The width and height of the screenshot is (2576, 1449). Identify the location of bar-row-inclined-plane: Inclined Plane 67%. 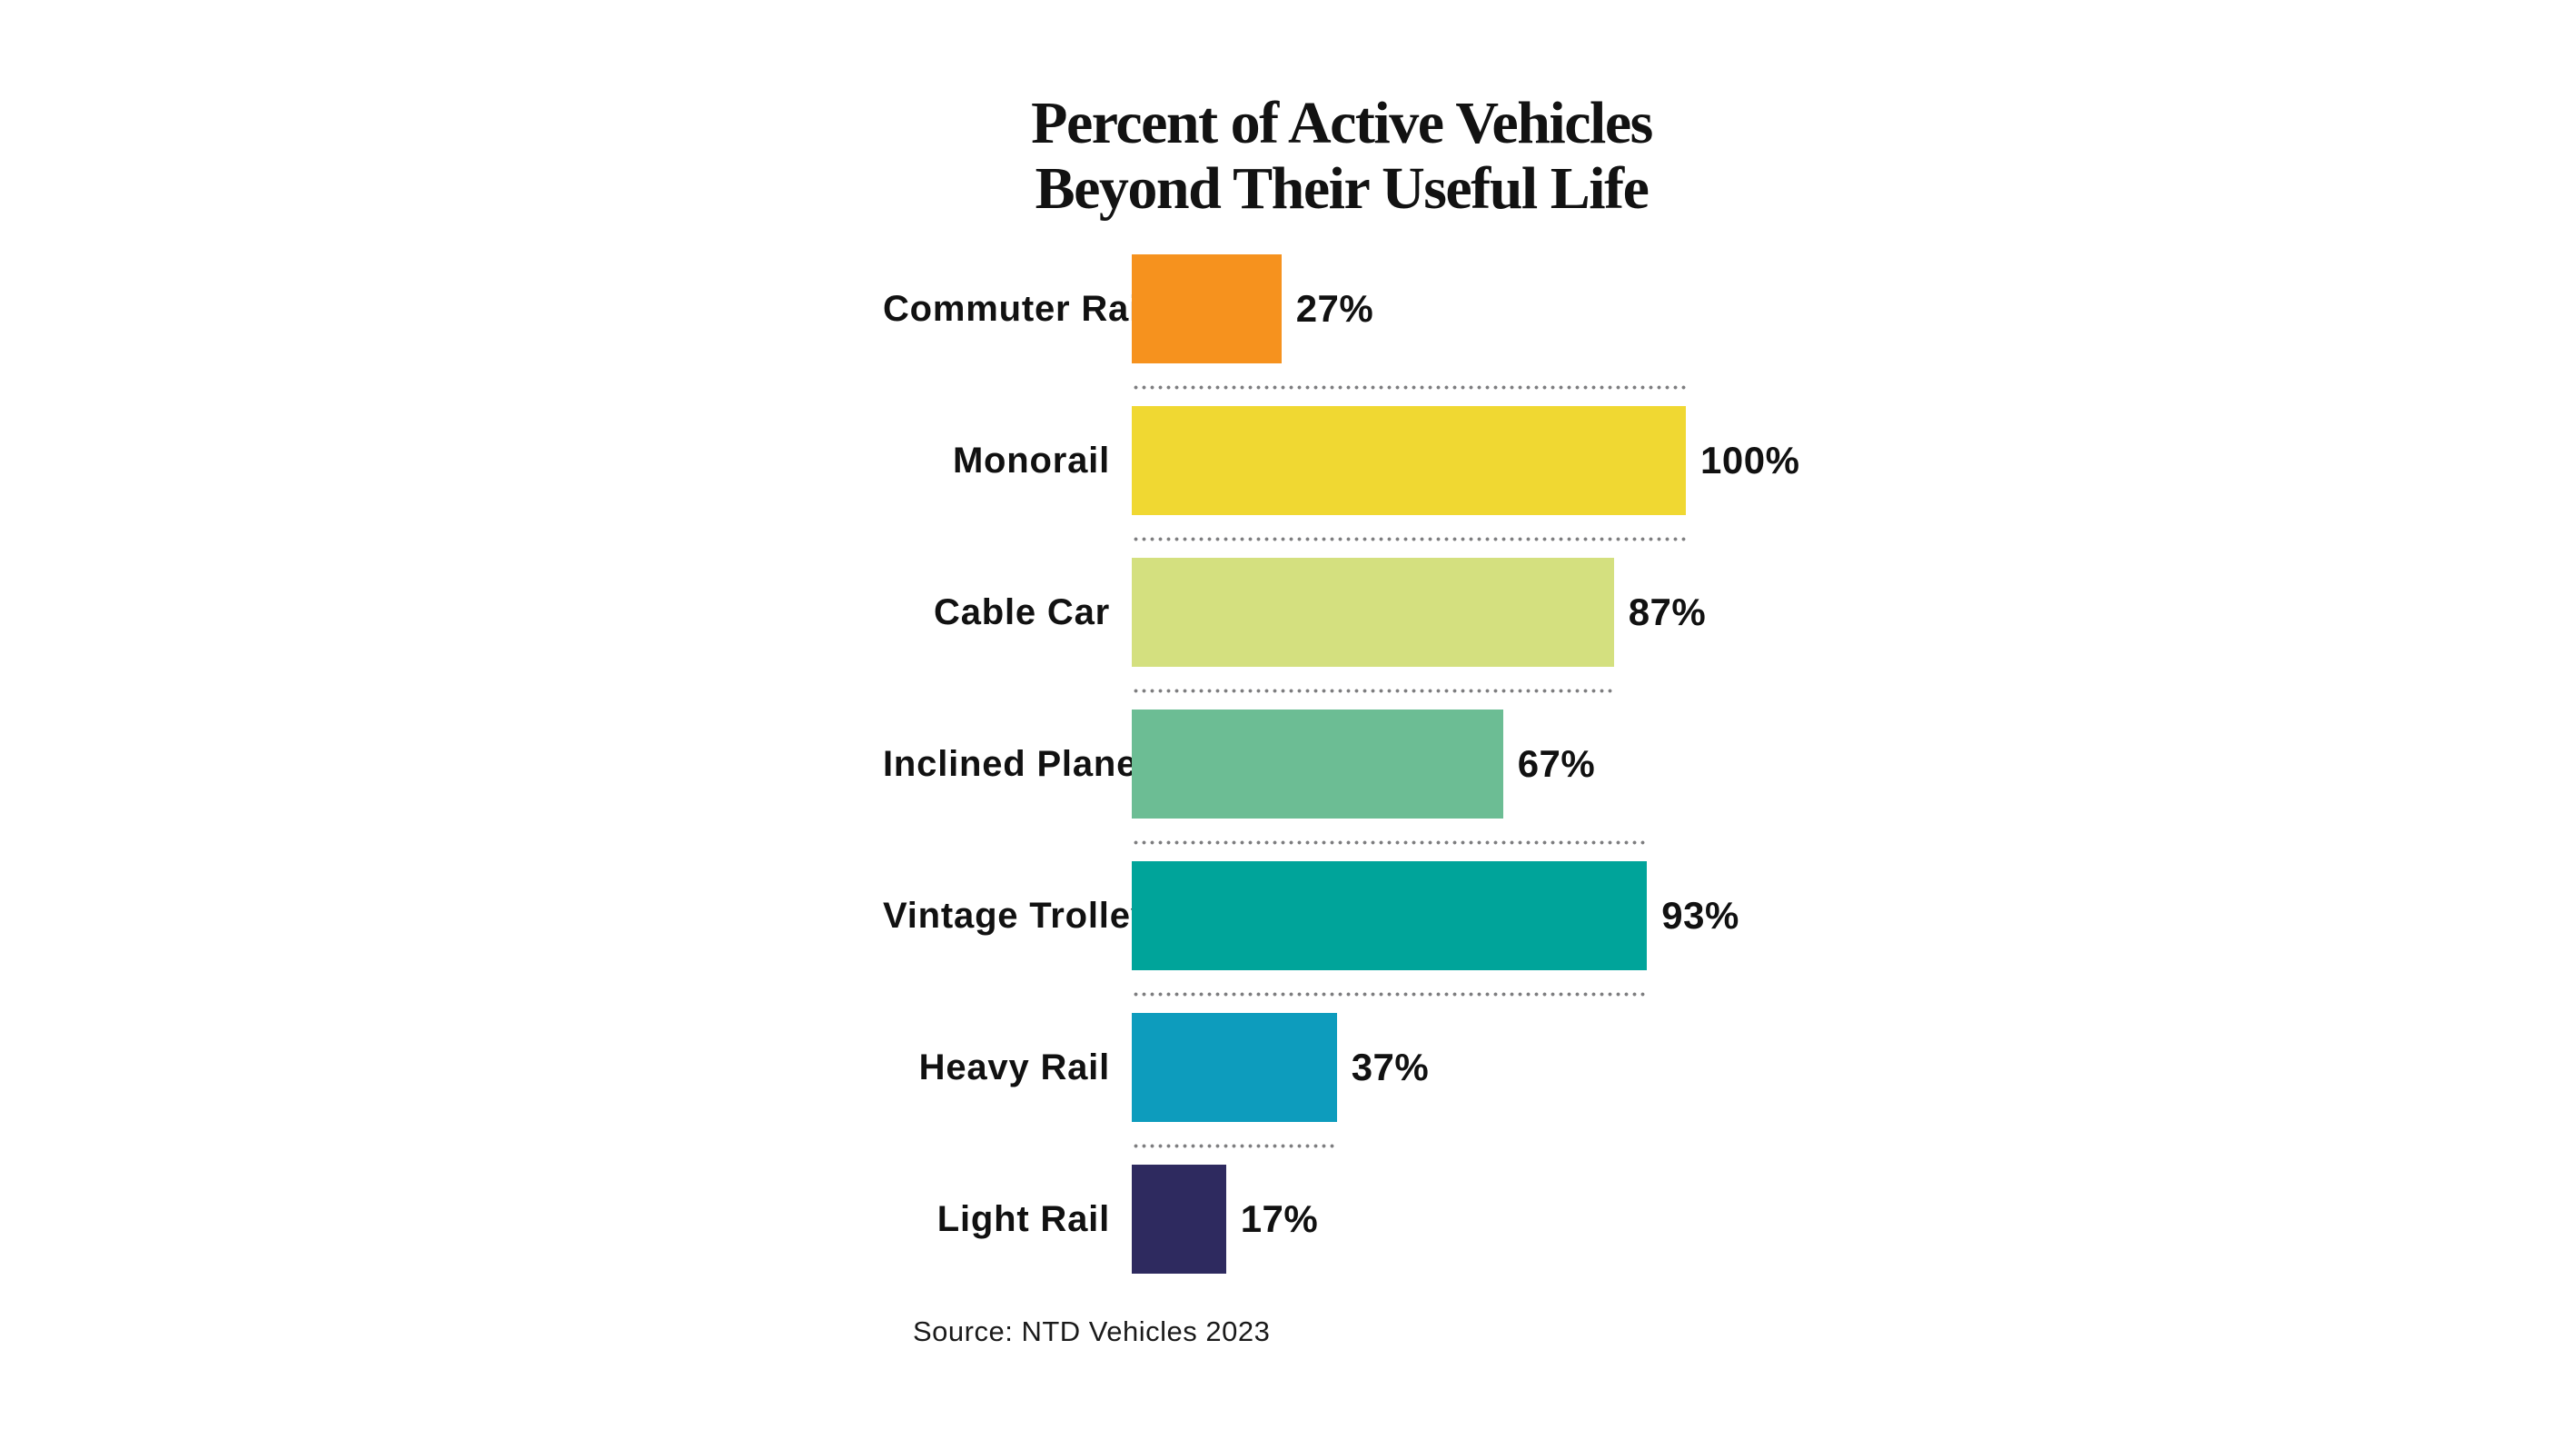
(1341, 764).